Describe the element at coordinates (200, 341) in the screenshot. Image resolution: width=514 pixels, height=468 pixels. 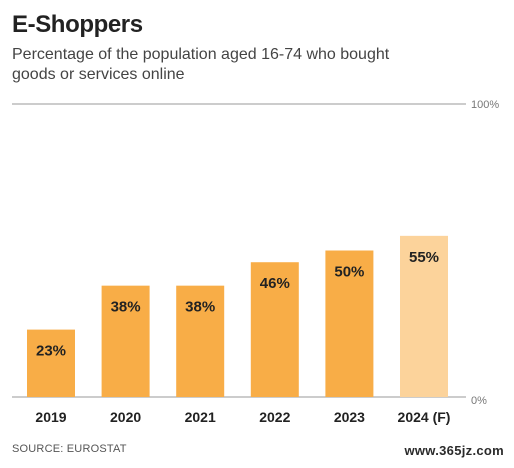
I see `bar-2021` at that location.